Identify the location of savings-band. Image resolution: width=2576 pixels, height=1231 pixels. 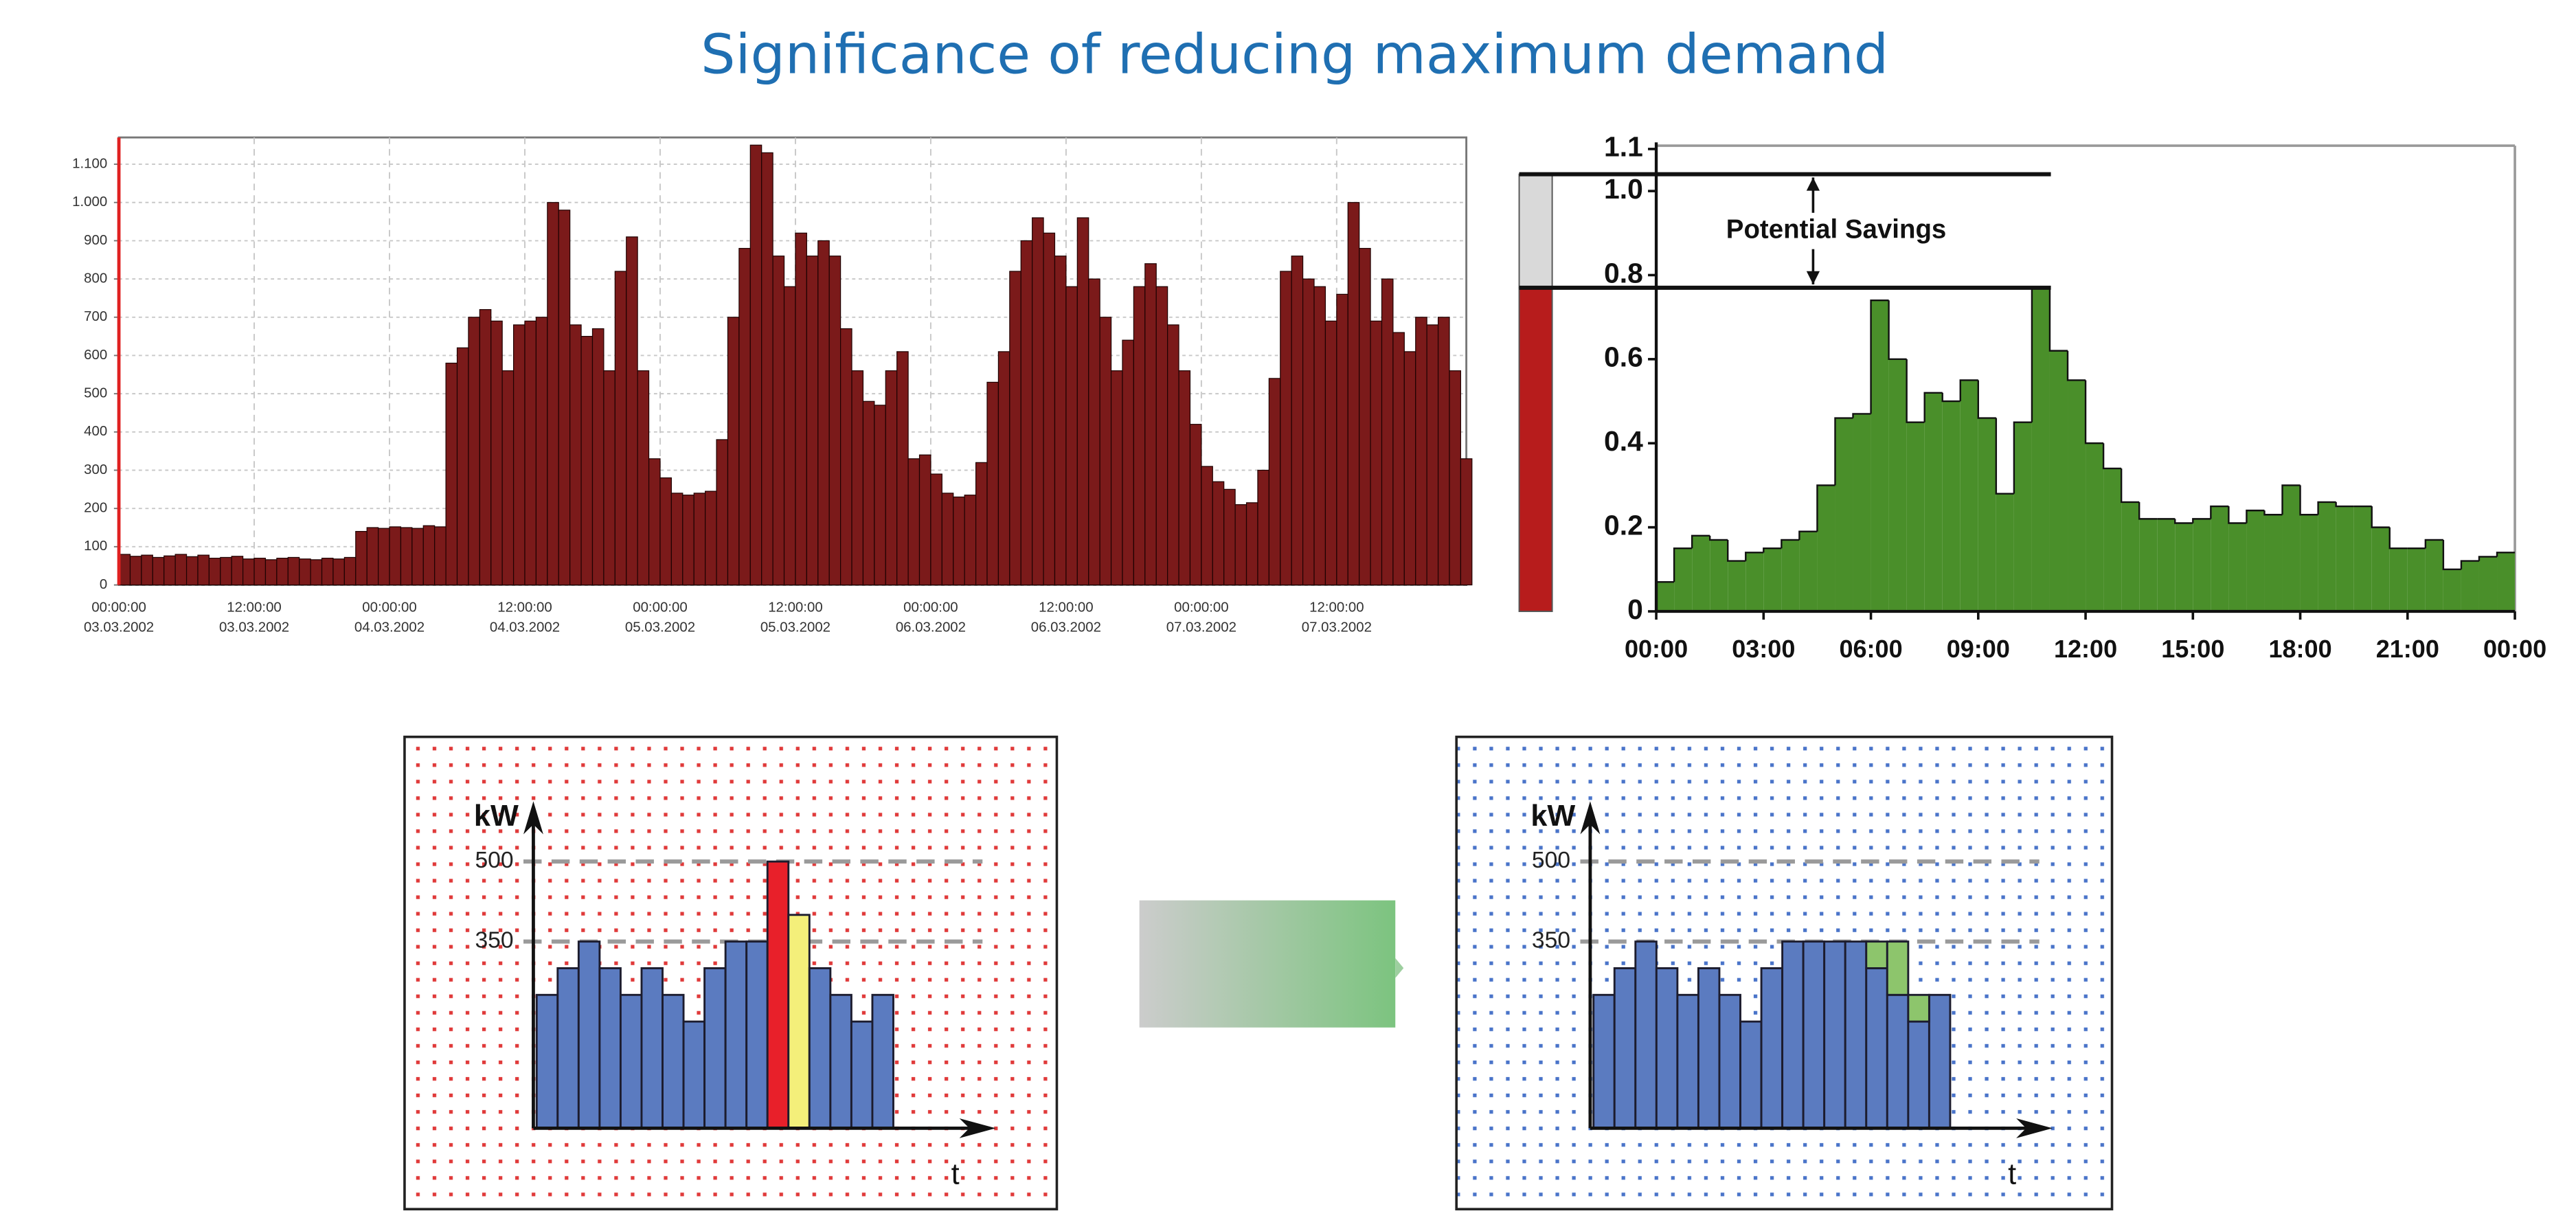
(1535, 231).